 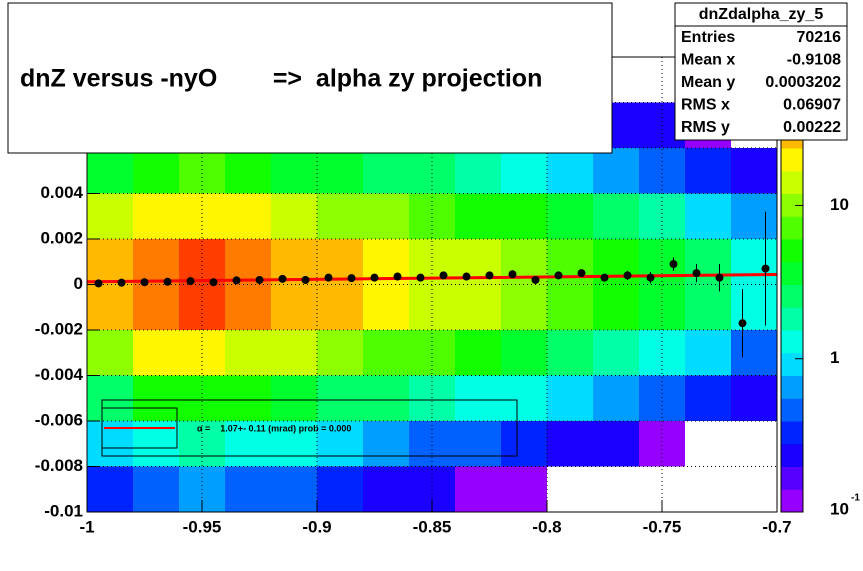 I want to click on x-tick-label: -0.7, so click(x=776, y=526).